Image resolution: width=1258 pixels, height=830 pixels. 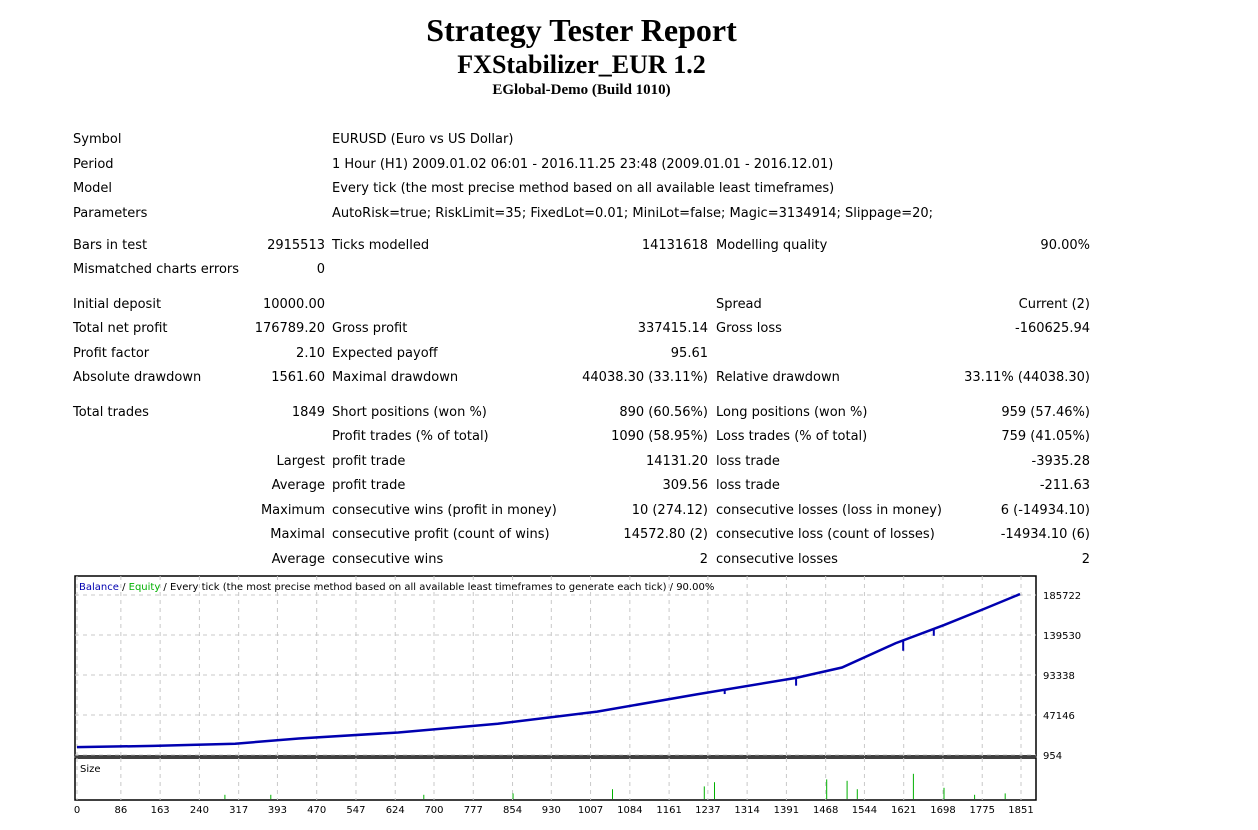 What do you see at coordinates (674, 245) in the screenshot?
I see `table-cell: 14131618` at bounding box center [674, 245].